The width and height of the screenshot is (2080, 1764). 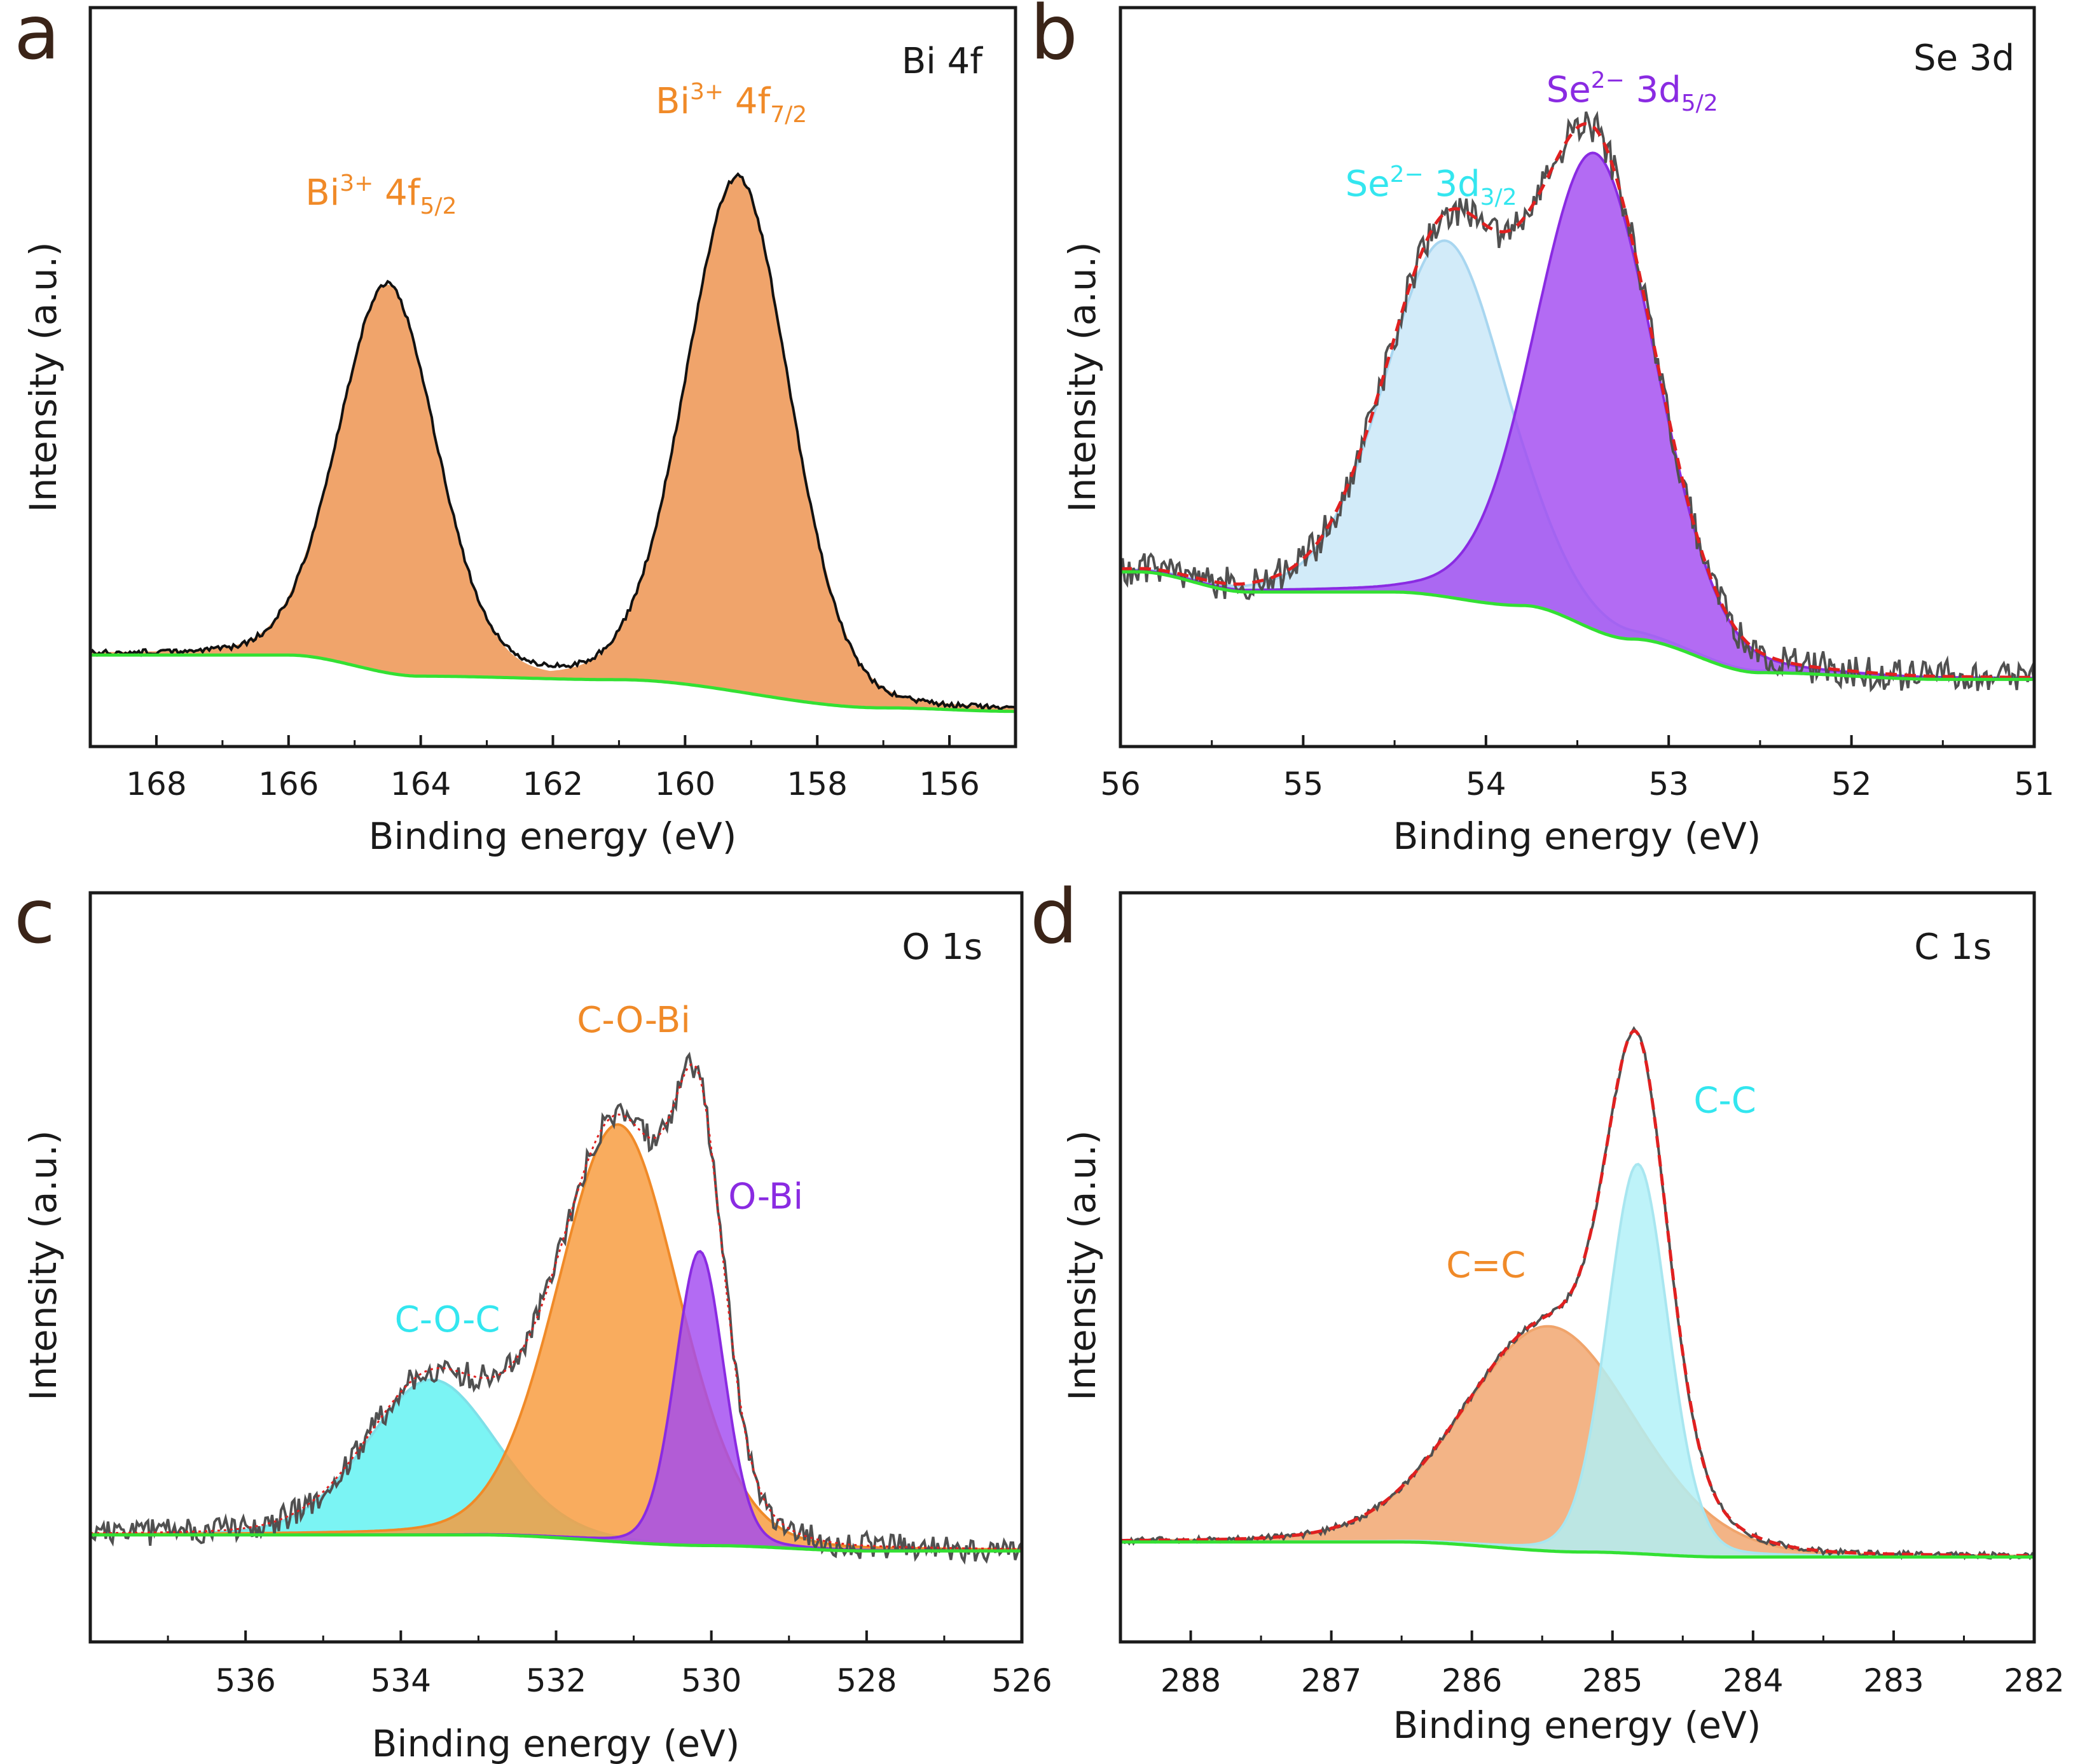 What do you see at coordinates (1632, 91) in the screenshot?
I see `peak-label: Se2− 3d5/2` at bounding box center [1632, 91].